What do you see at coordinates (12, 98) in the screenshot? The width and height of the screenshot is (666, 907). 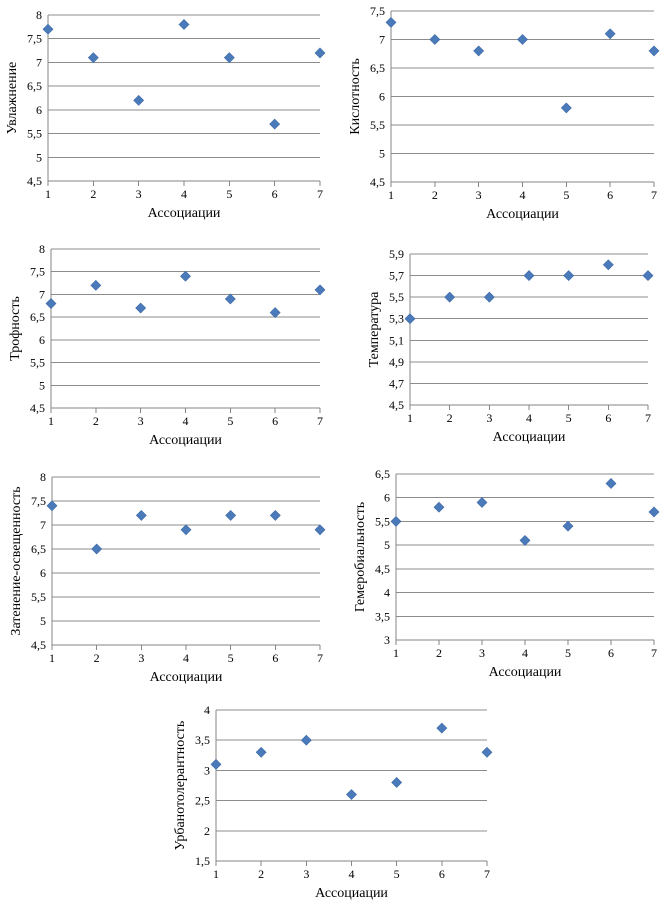 I see `y-axis-label: Увлажнение` at bounding box center [12, 98].